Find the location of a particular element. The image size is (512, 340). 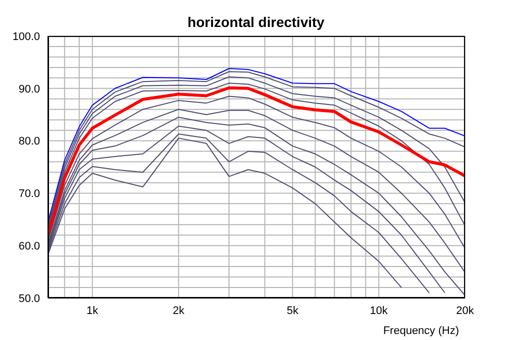

x-tick-label: 1k is located at coordinates (92, 310).